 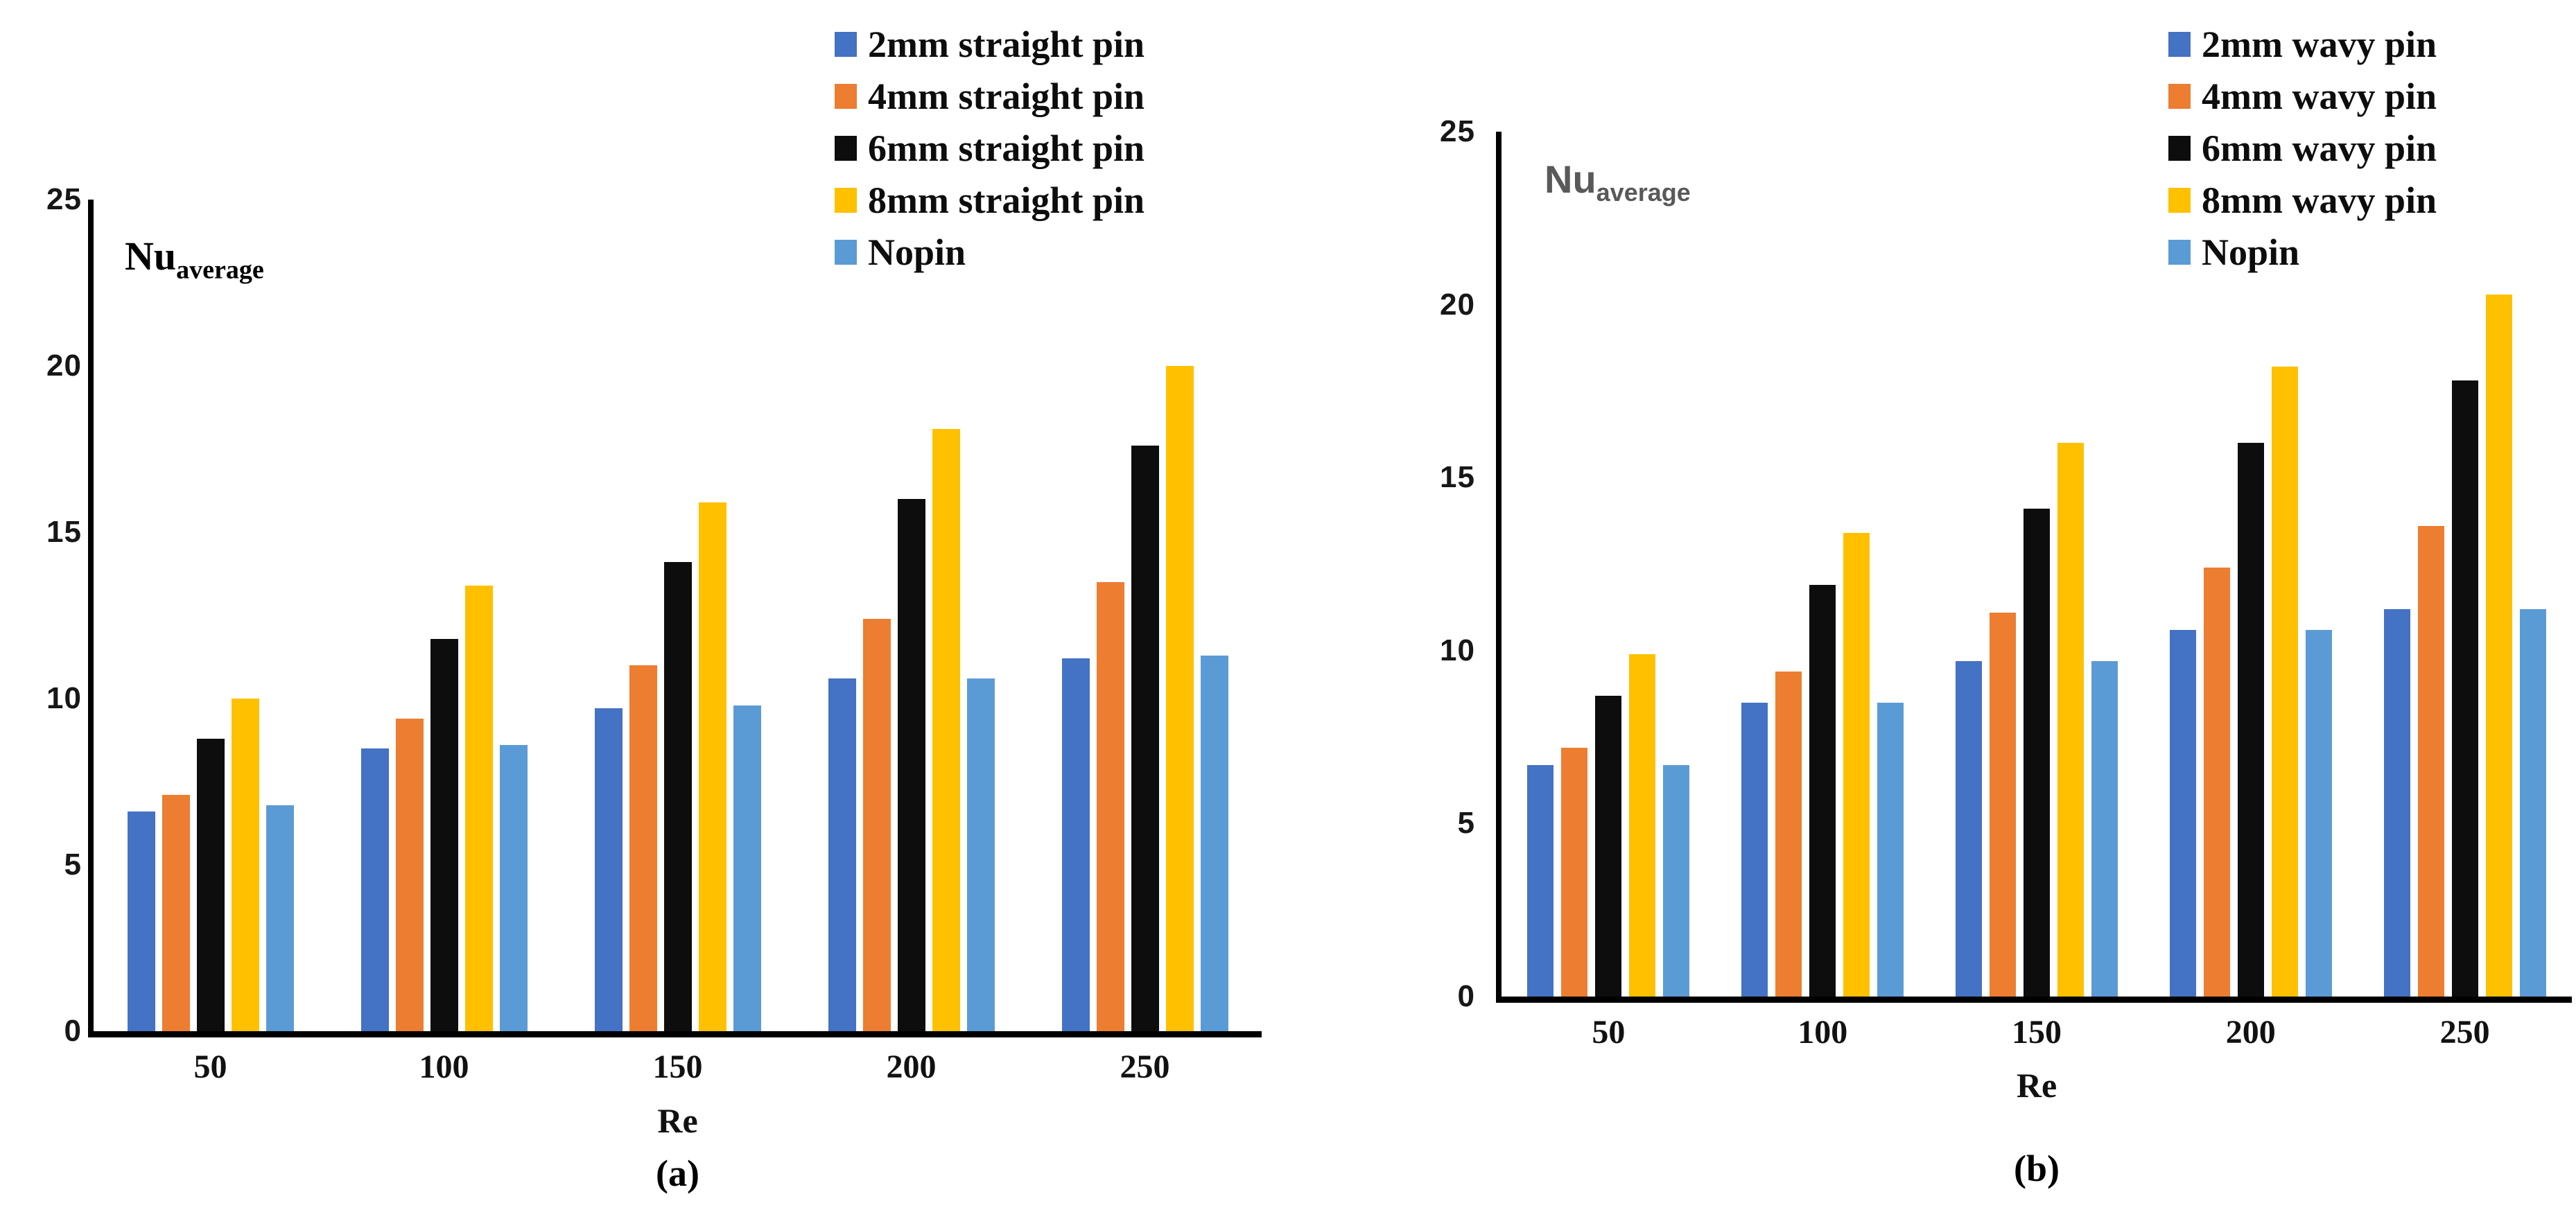 I want to click on y-tick-label-15: 15, so click(x=64, y=532).